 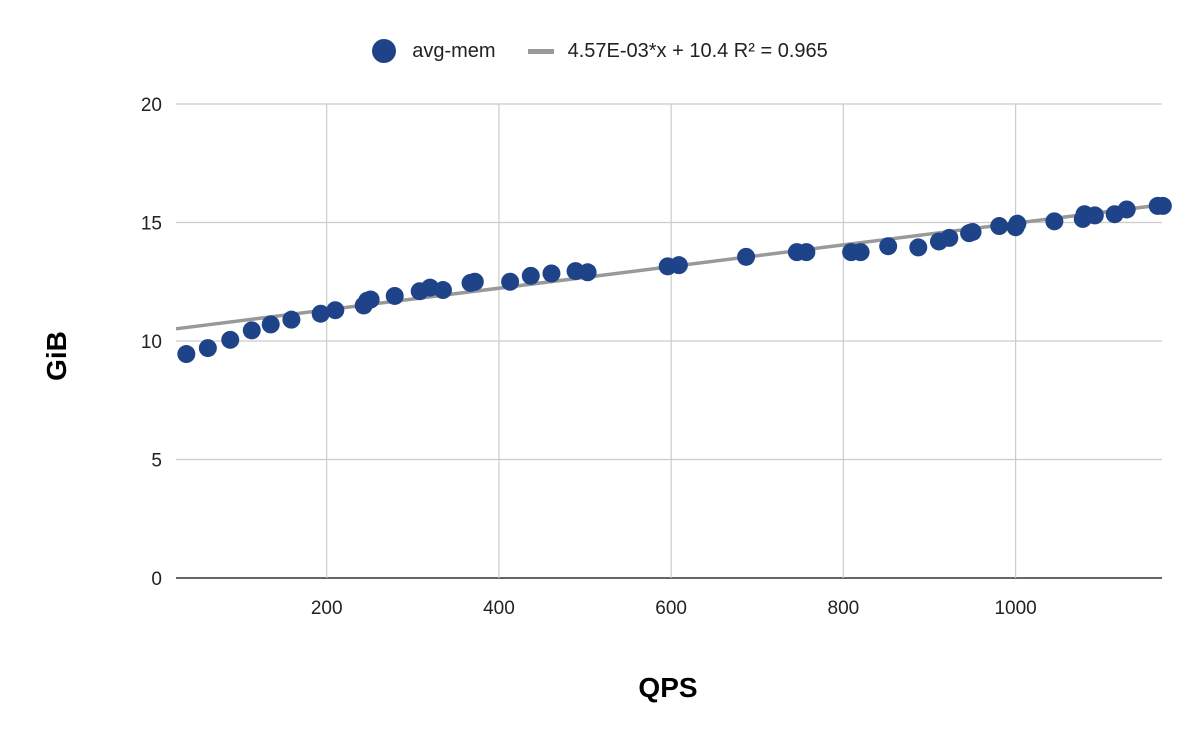 What do you see at coordinates (667, 687) in the screenshot?
I see `x-axis-title: QPS` at bounding box center [667, 687].